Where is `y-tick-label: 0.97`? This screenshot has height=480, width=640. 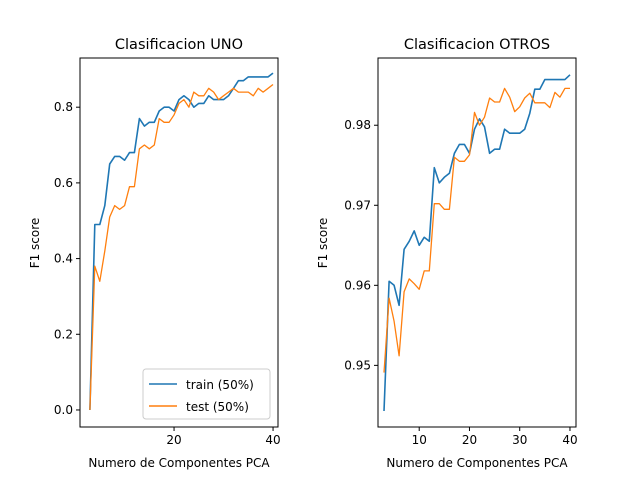
y-tick-label: 0.97 is located at coordinates (357, 205).